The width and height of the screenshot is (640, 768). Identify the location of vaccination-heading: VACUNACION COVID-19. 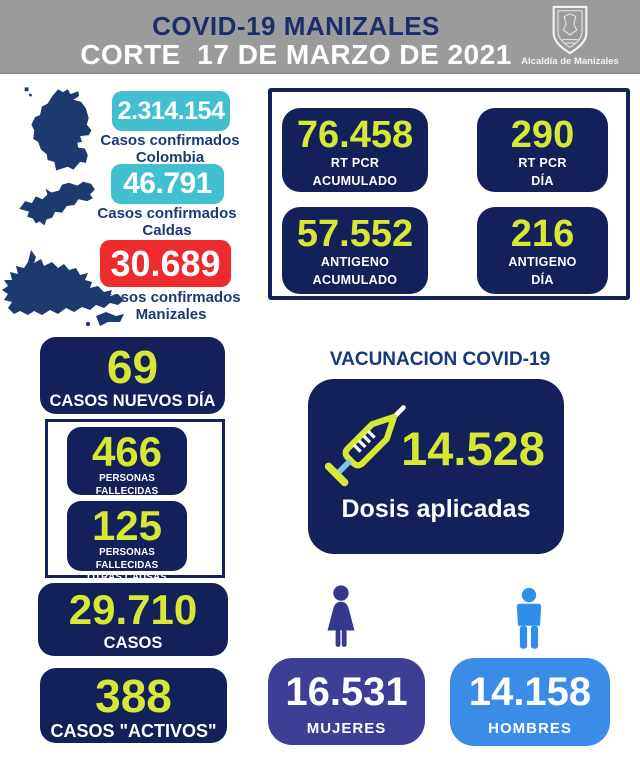
(440, 359).